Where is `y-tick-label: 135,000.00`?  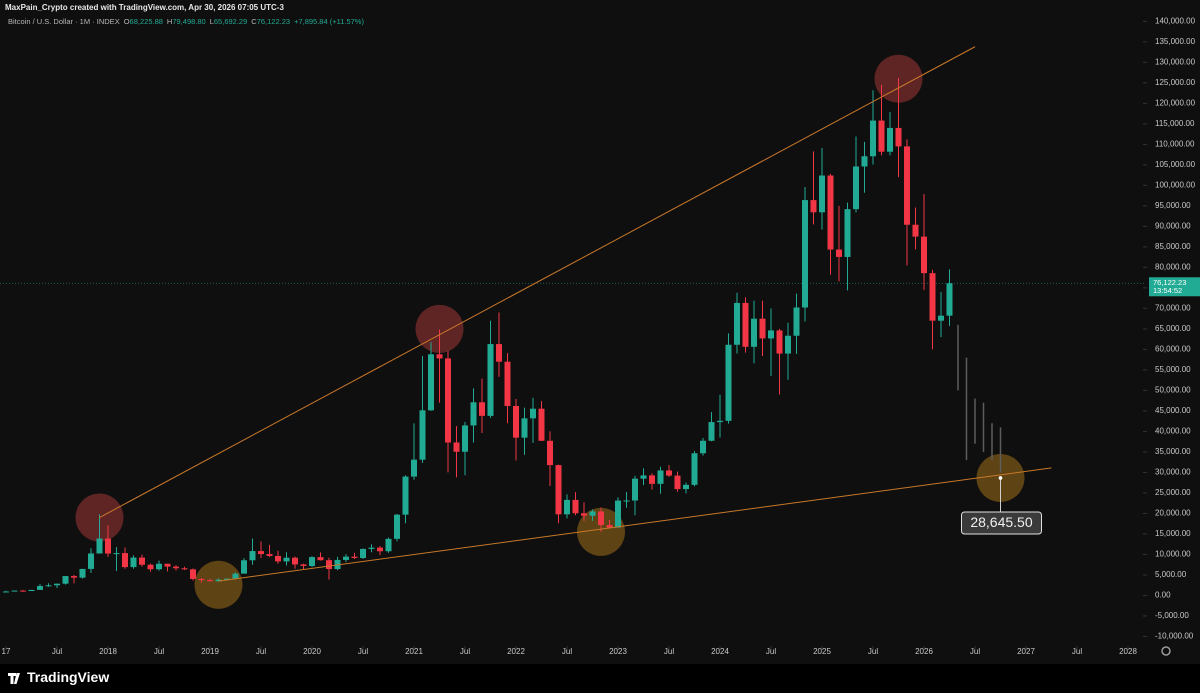
y-tick-label: 135,000.00 is located at coordinates (1175, 41).